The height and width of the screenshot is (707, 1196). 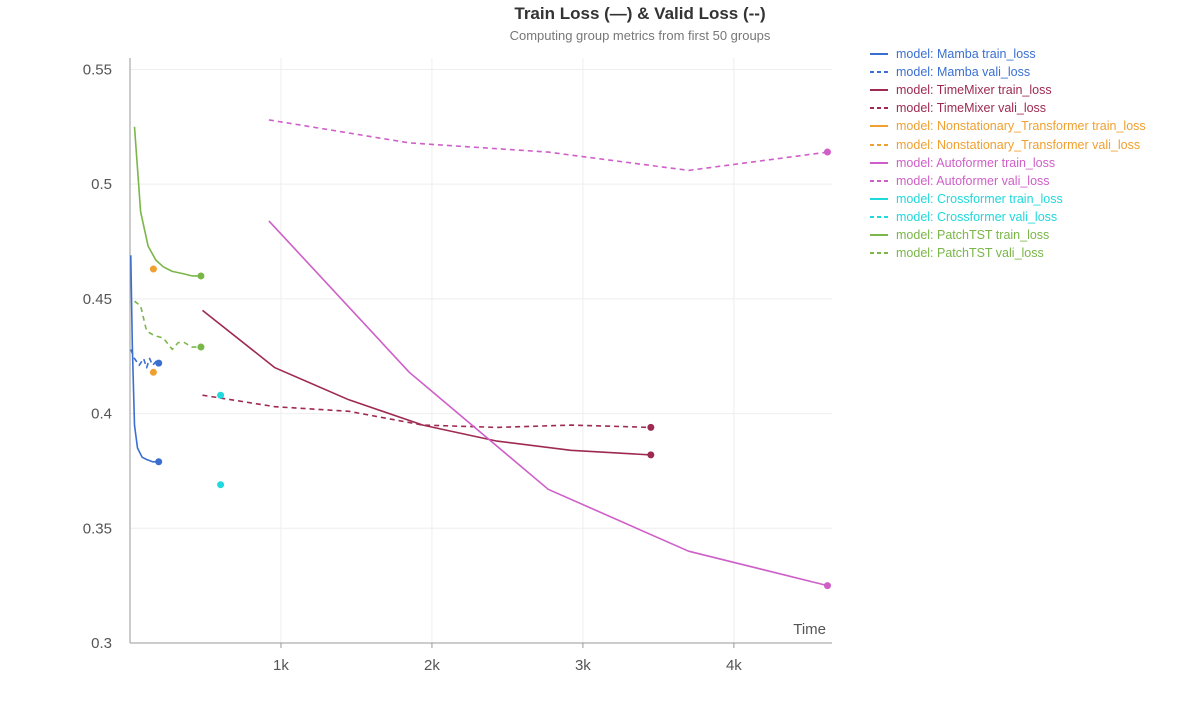 I want to click on series-line-timemixer-vali-loss, so click(x=426, y=411).